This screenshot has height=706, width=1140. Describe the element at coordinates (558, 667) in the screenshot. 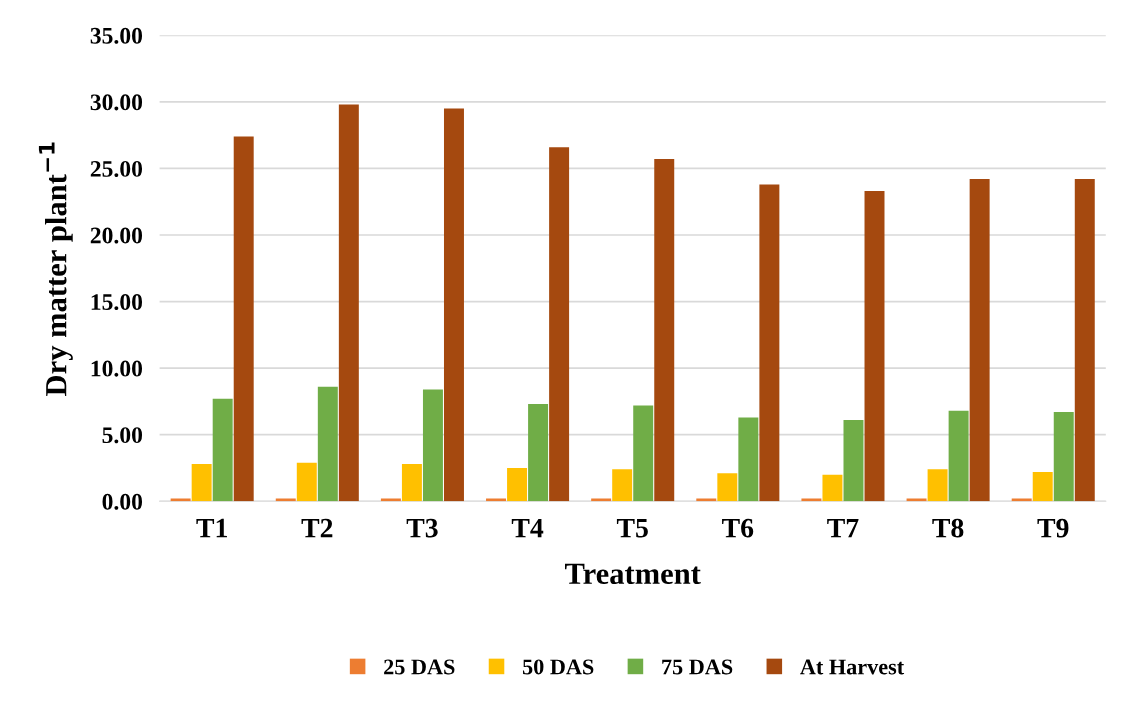

I see `legend-label: 50 DAS` at that location.